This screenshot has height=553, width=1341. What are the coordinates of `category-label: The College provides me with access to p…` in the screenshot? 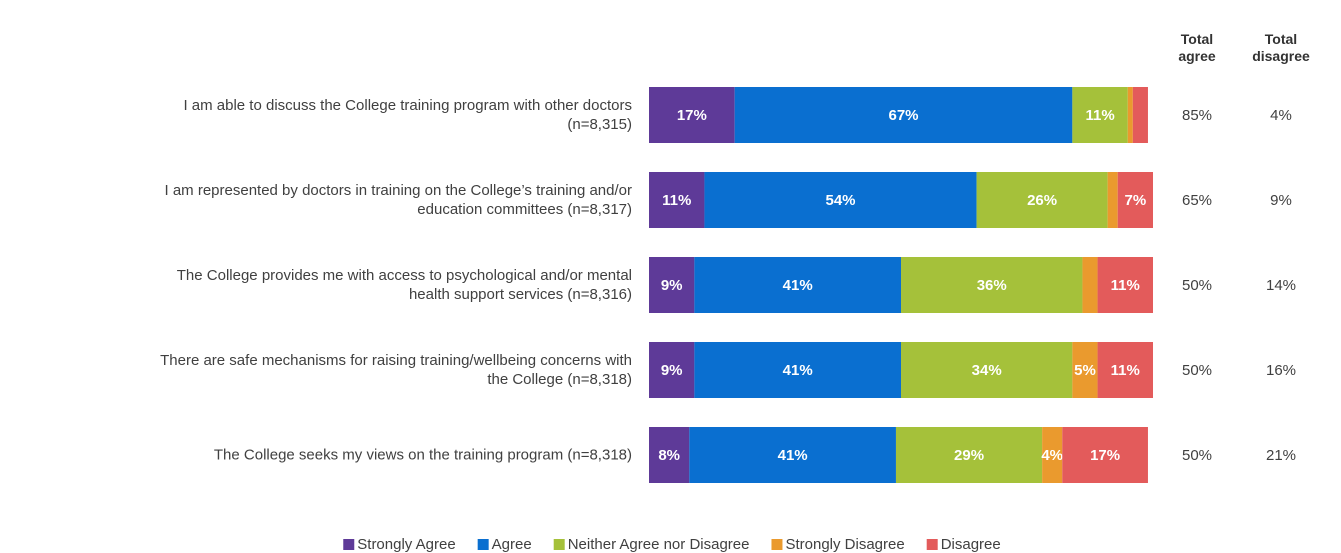 It's located at (404, 285).